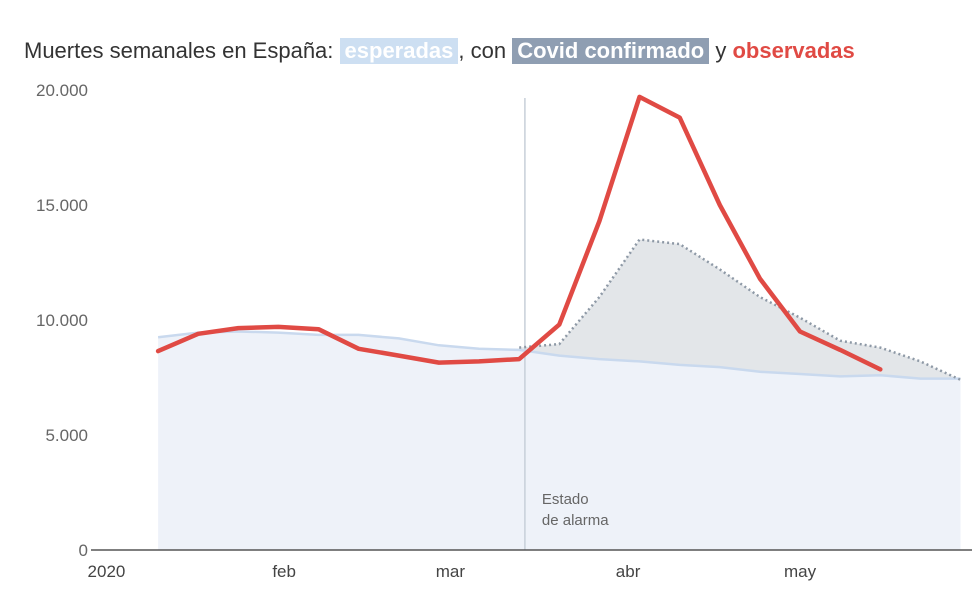 Image resolution: width=980 pixels, height=598 pixels. What do you see at coordinates (284, 571) in the screenshot?
I see `x-tick-label: feb` at bounding box center [284, 571].